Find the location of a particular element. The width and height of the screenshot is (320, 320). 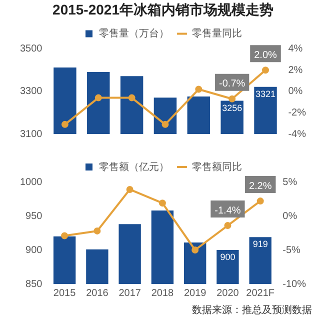

legend-label: 零售额同比 is located at coordinates (217, 166).